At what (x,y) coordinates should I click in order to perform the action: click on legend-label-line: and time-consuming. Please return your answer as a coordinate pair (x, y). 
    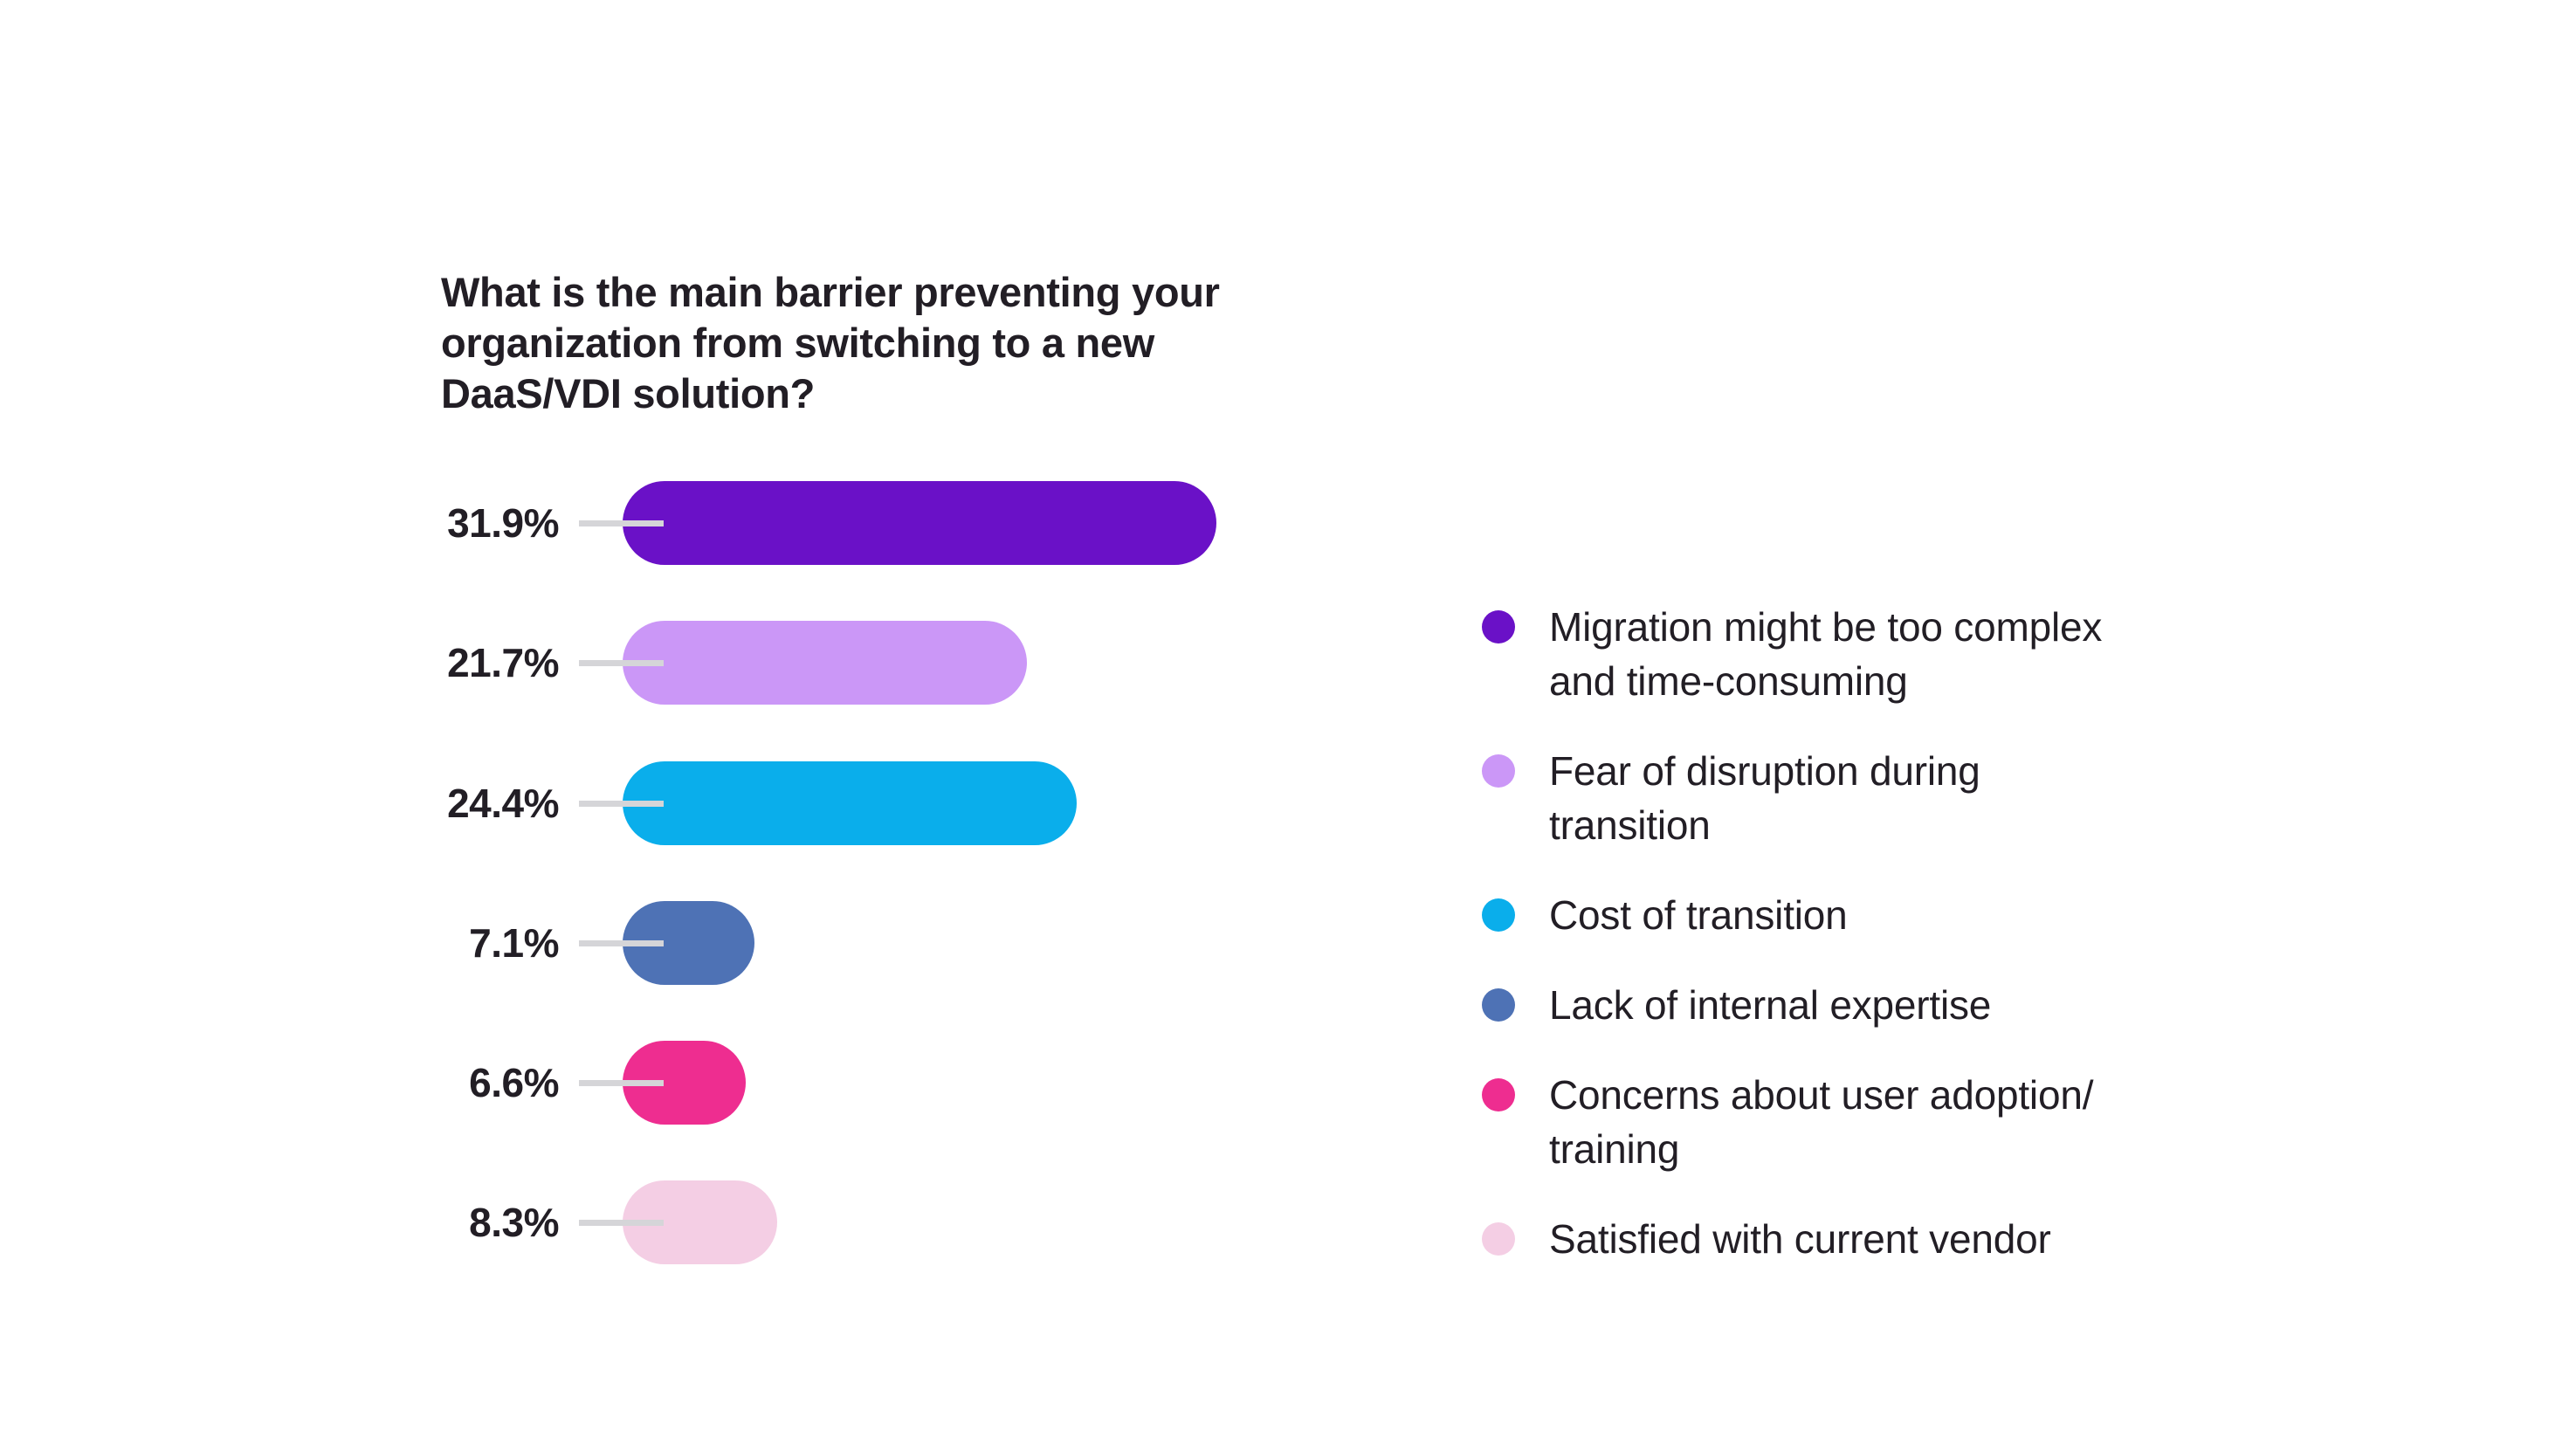
    Looking at the image, I should click on (1728, 681).